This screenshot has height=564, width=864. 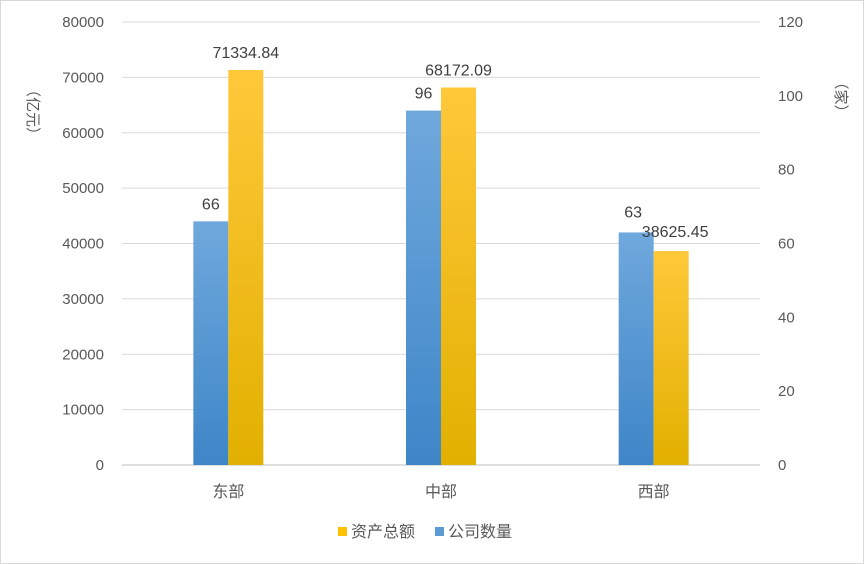 What do you see at coordinates (782, 465) in the screenshot?
I see `right-tick-label: 0` at bounding box center [782, 465].